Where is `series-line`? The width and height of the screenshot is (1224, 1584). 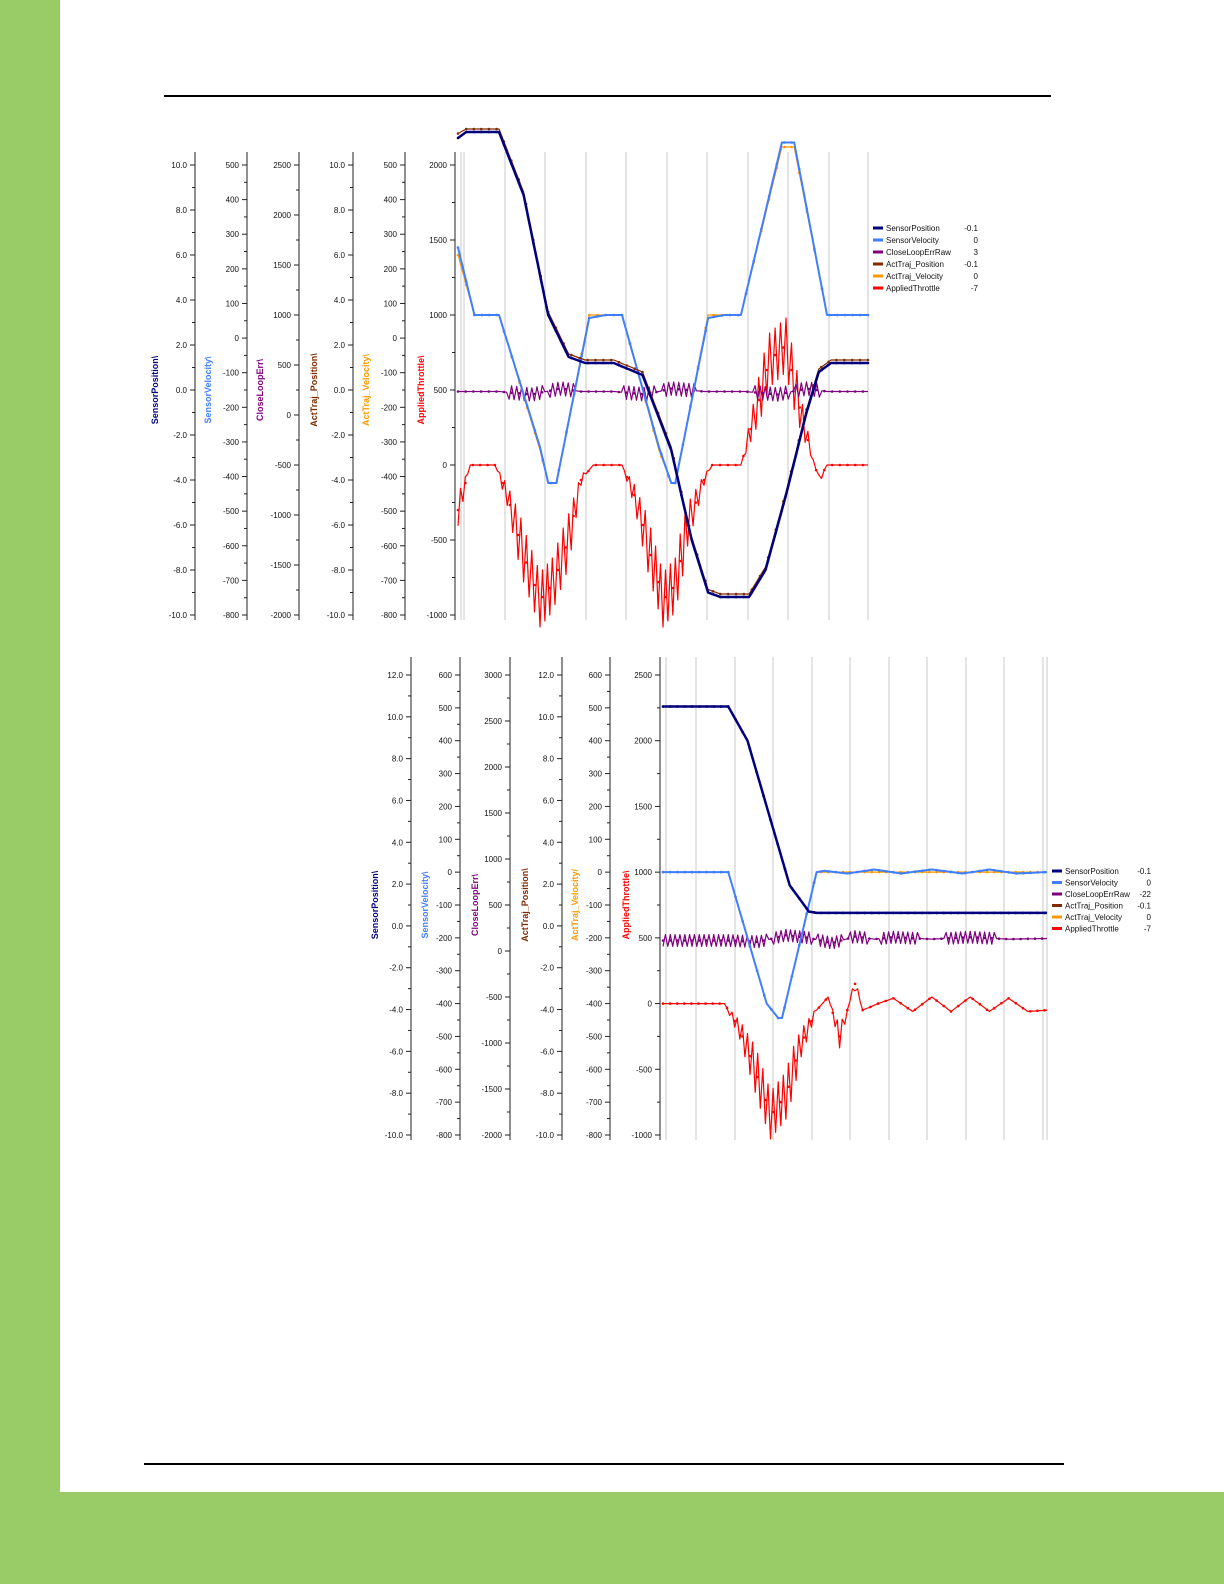
series-line is located at coordinates (662, 472).